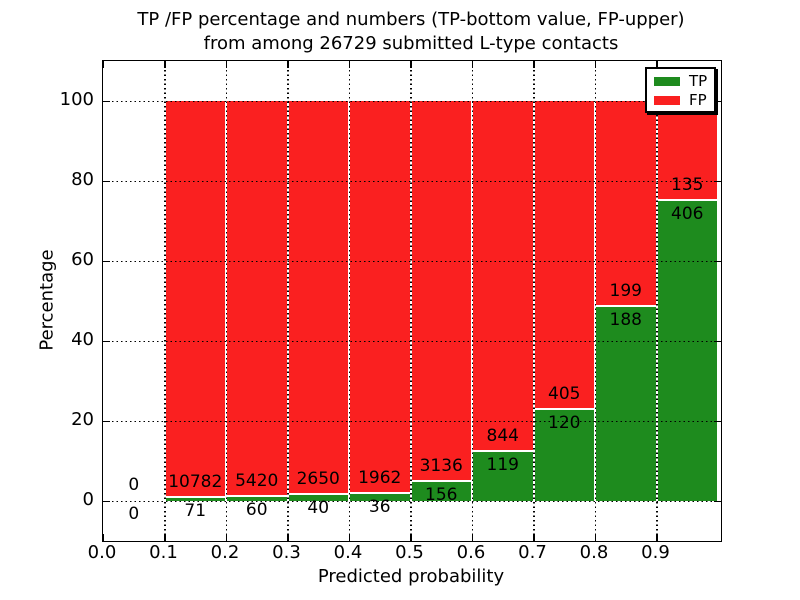  Describe the element at coordinates (655, 552) in the screenshot. I see `x-tick-label: 0.9` at that location.